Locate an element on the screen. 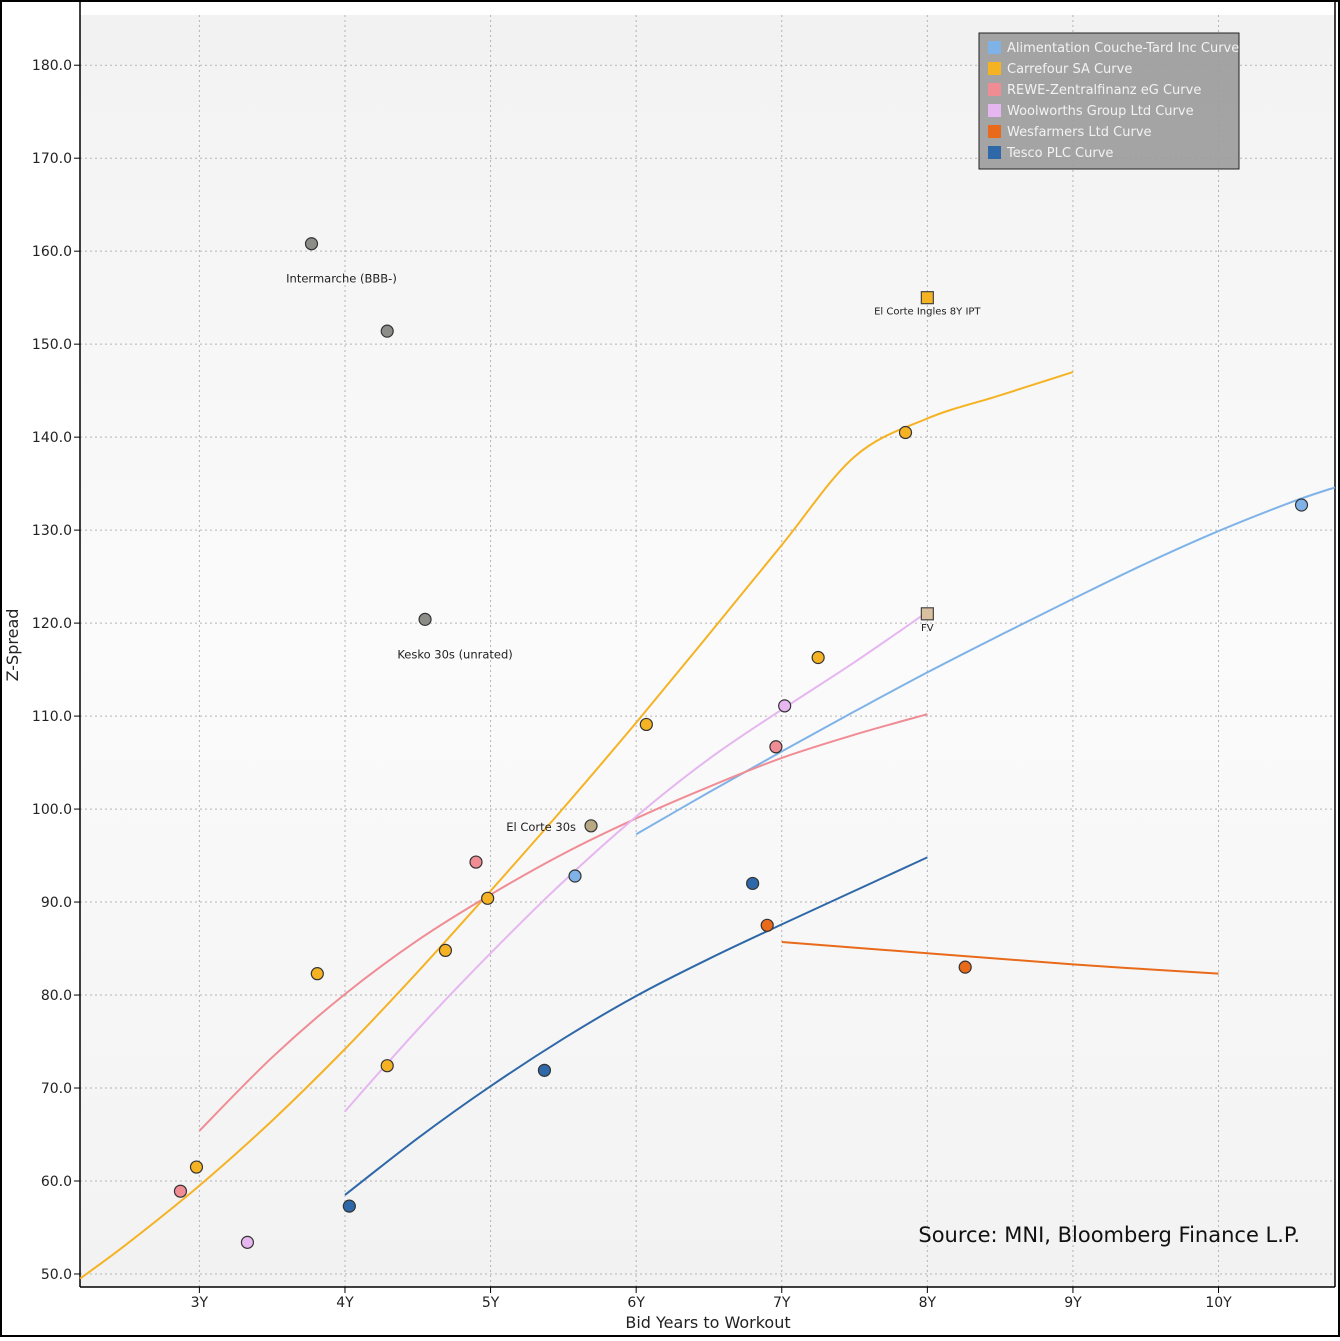  x-tick-label: 7Y is located at coordinates (782, 1303).